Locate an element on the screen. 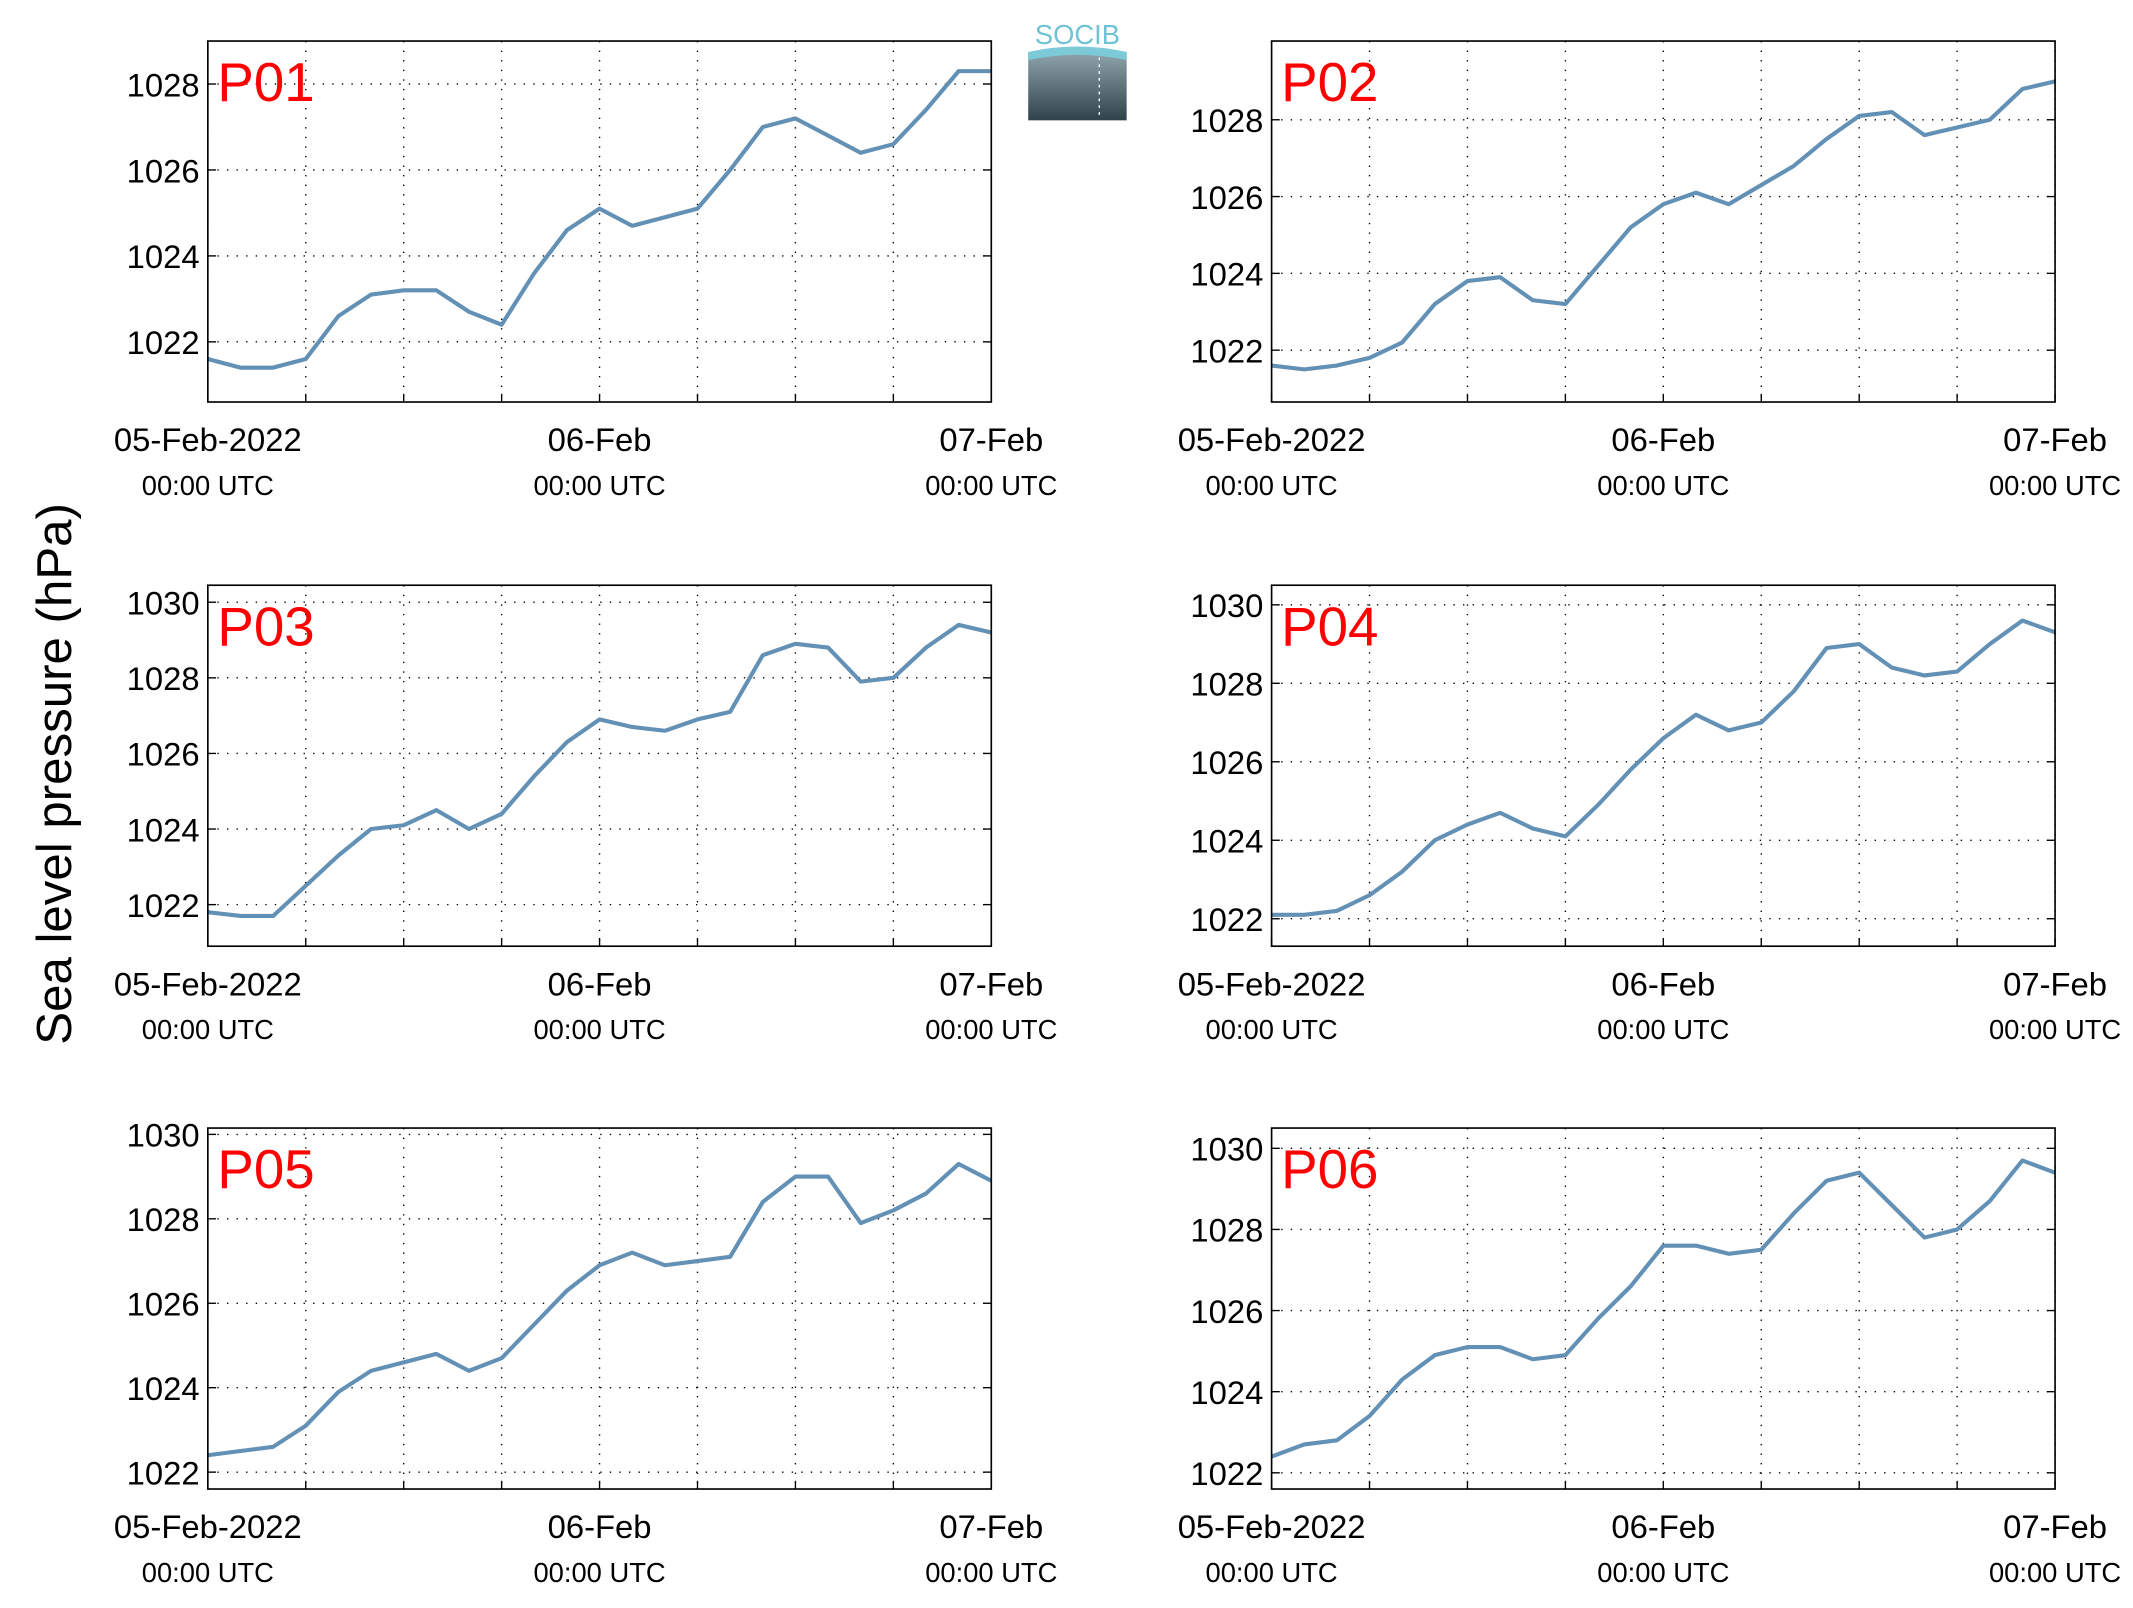  y-axis-label: Sea level pressure (hPa) is located at coordinates (54, 774).